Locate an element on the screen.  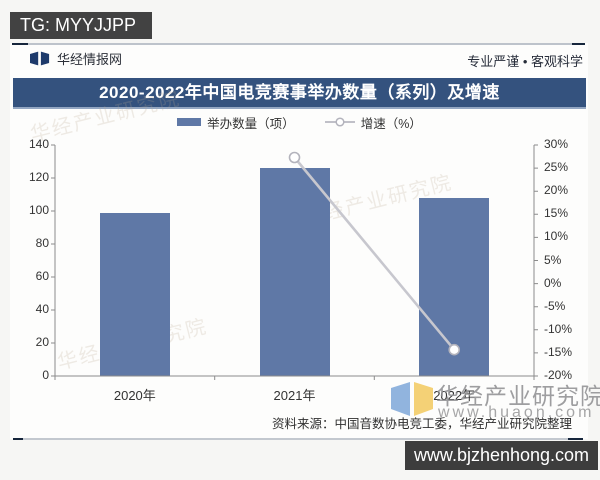
right-axis-tick-label: 20% is located at coordinates (556, 190).